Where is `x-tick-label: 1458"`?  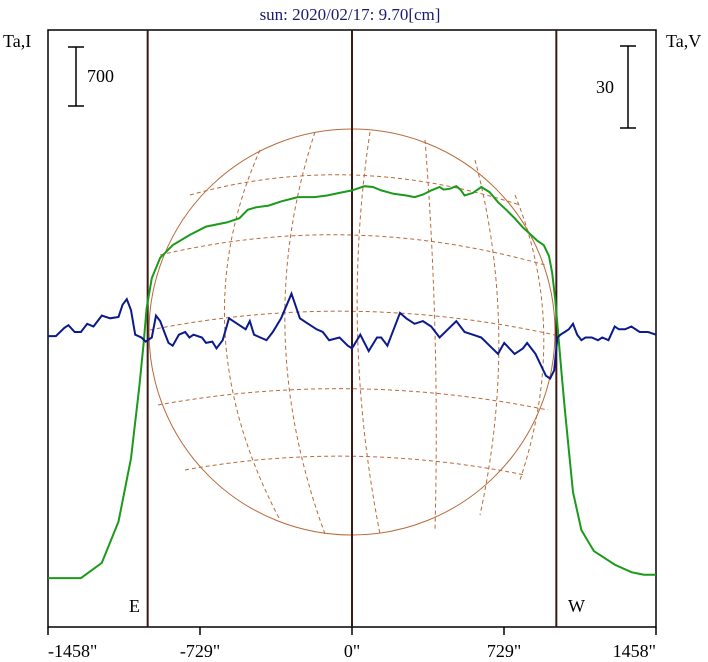
x-tick-label: 1458" is located at coordinates (634, 651).